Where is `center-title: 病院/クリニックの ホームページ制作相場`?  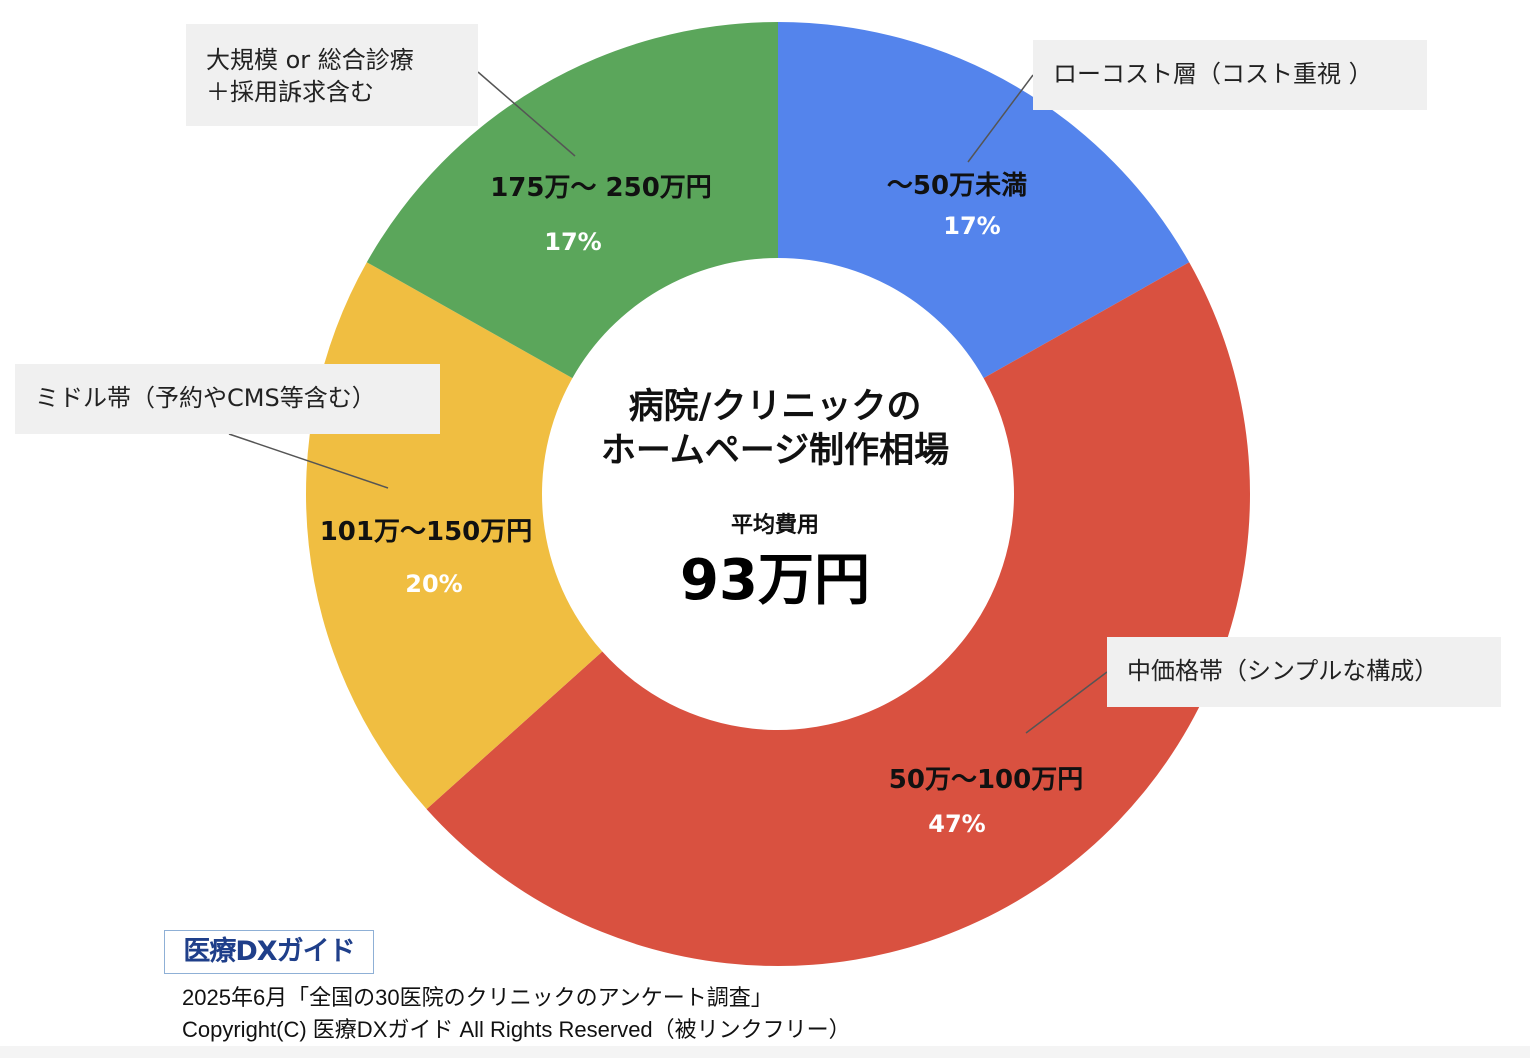
center-title: 病院/クリニックの ホームページ制作相場 is located at coordinates (775, 429).